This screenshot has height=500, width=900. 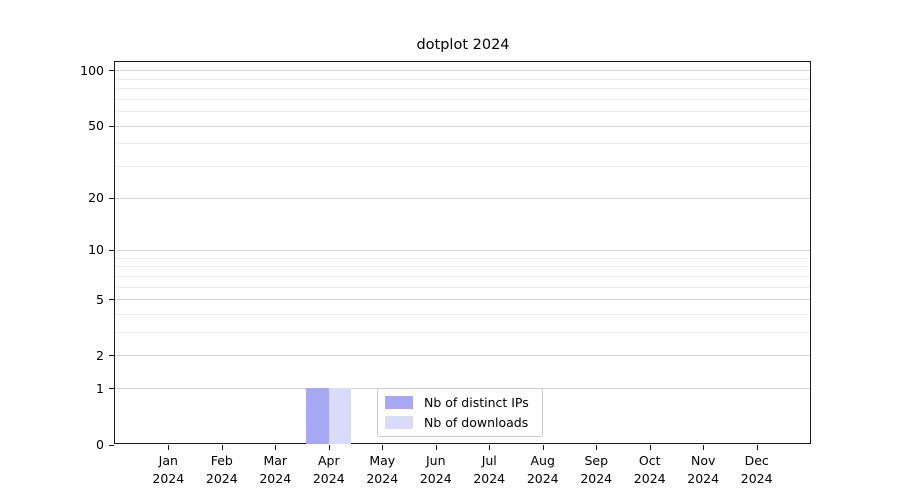 I want to click on y-tick-label: 1, so click(x=100, y=388).